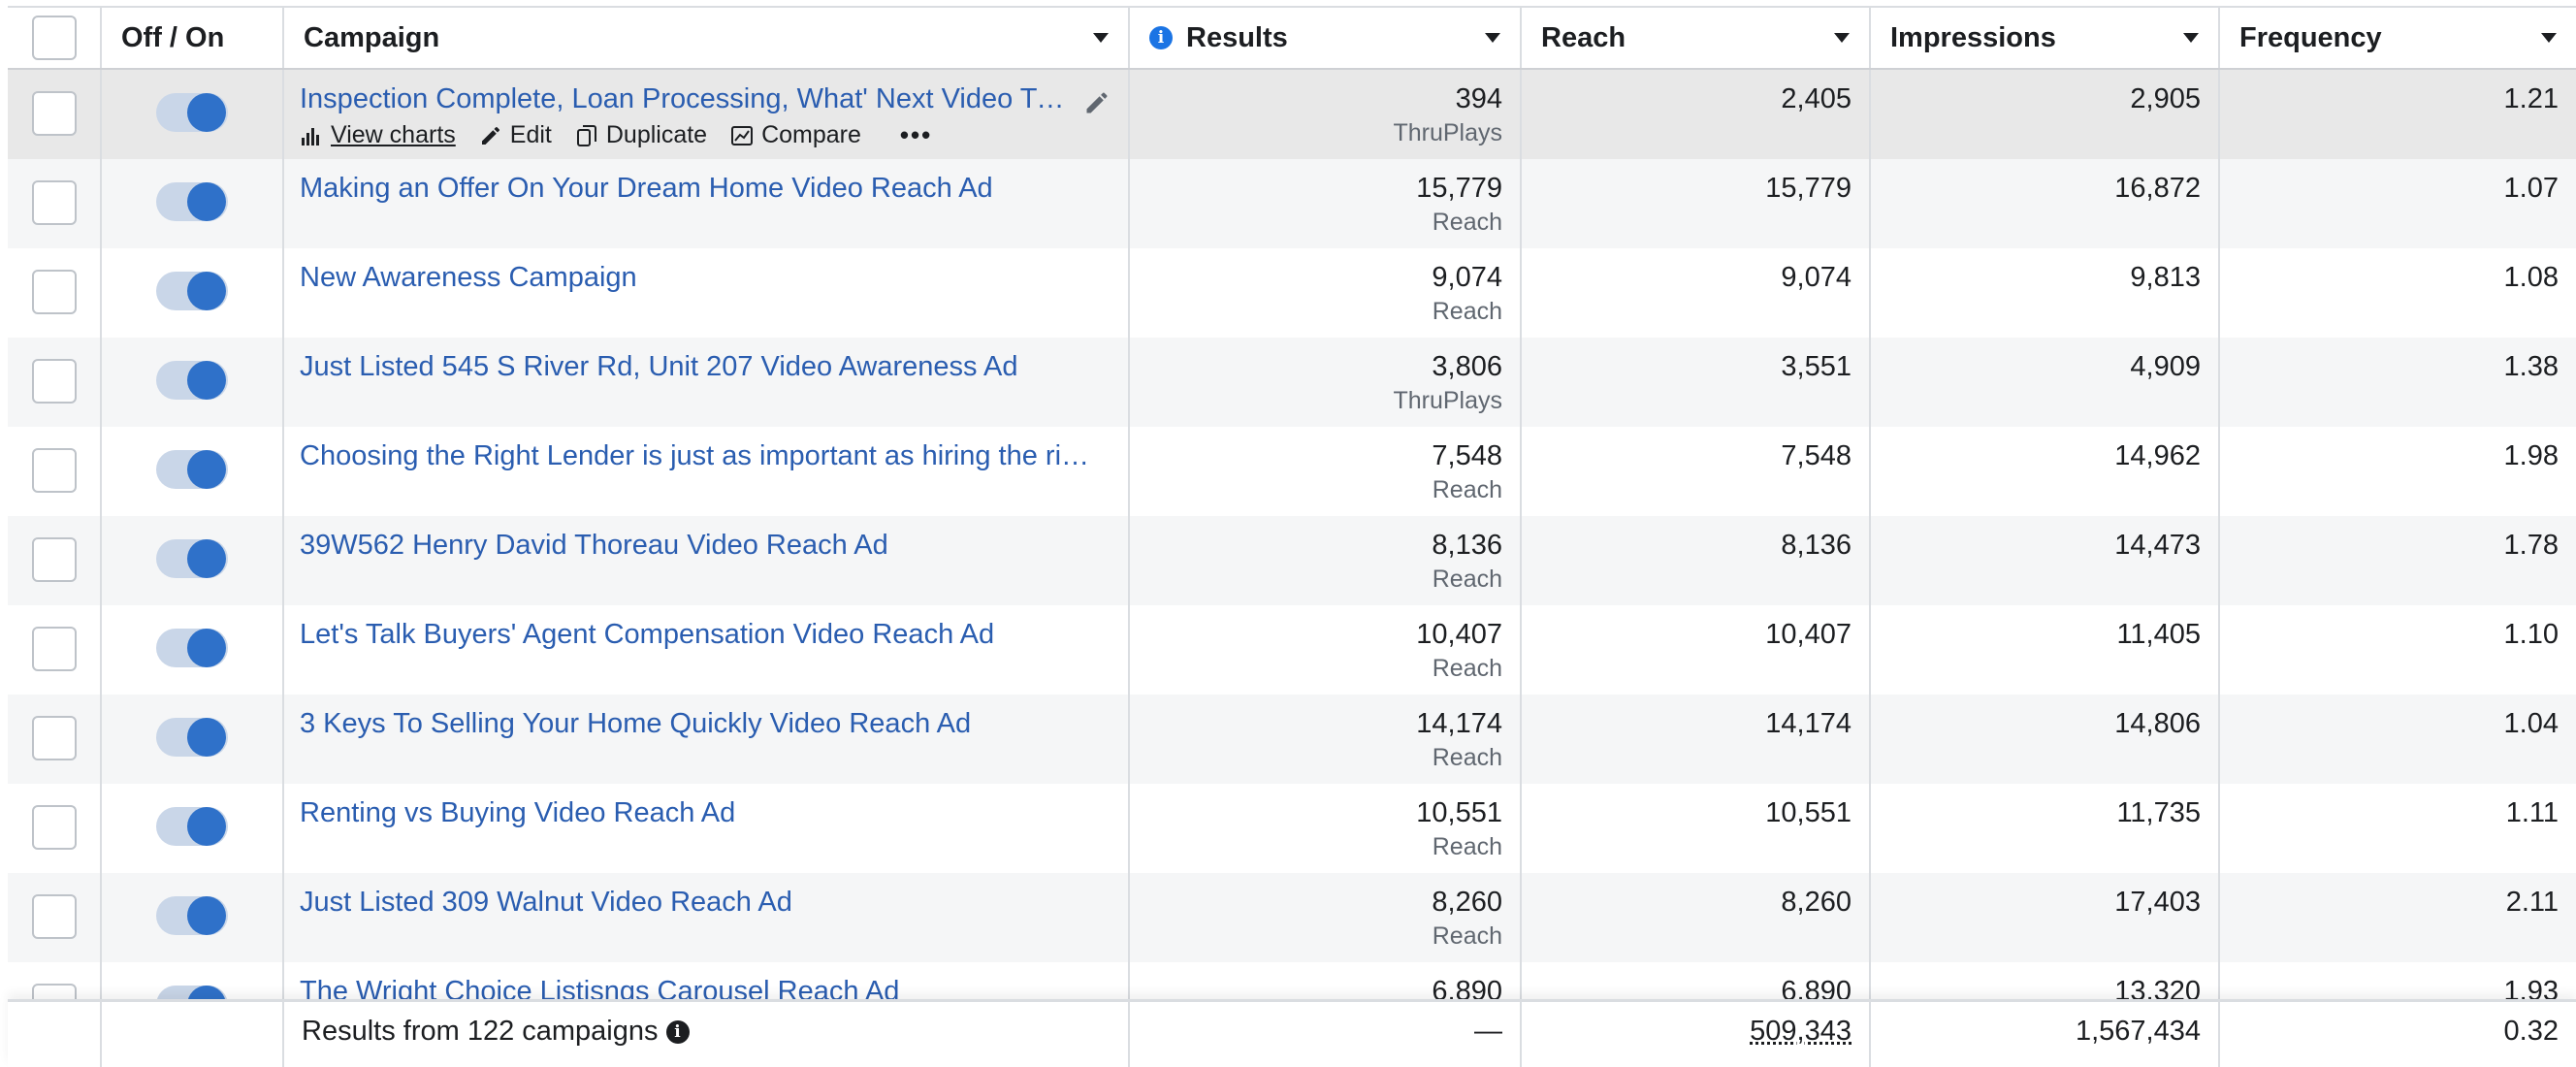 This screenshot has width=2576, height=1067. I want to click on frequency-cell: 1.07, so click(2398, 203).